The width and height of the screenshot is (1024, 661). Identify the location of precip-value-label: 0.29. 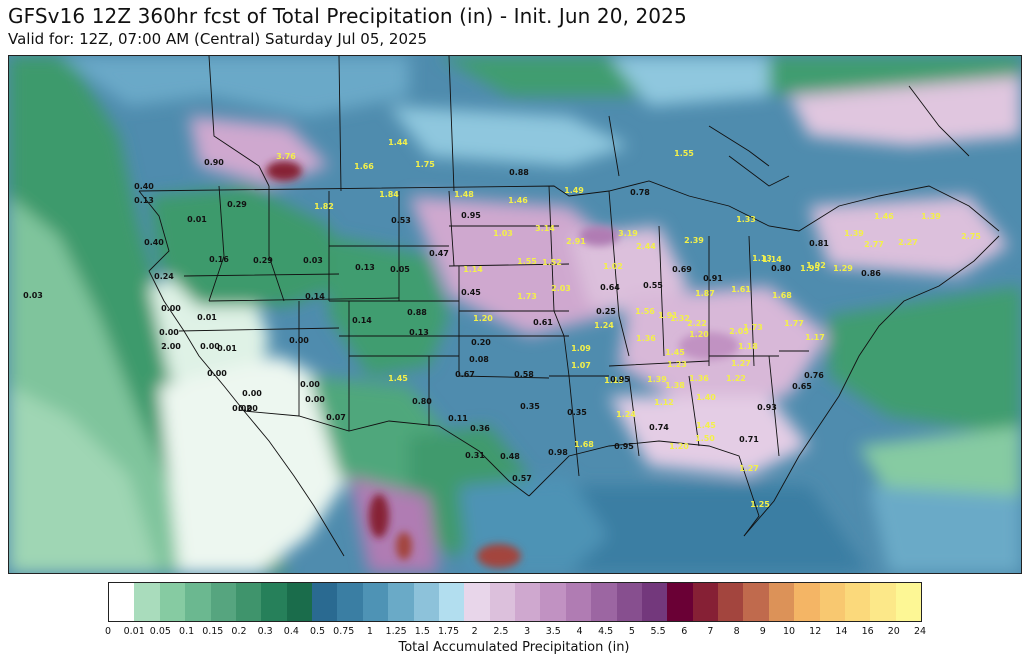
(237, 204).